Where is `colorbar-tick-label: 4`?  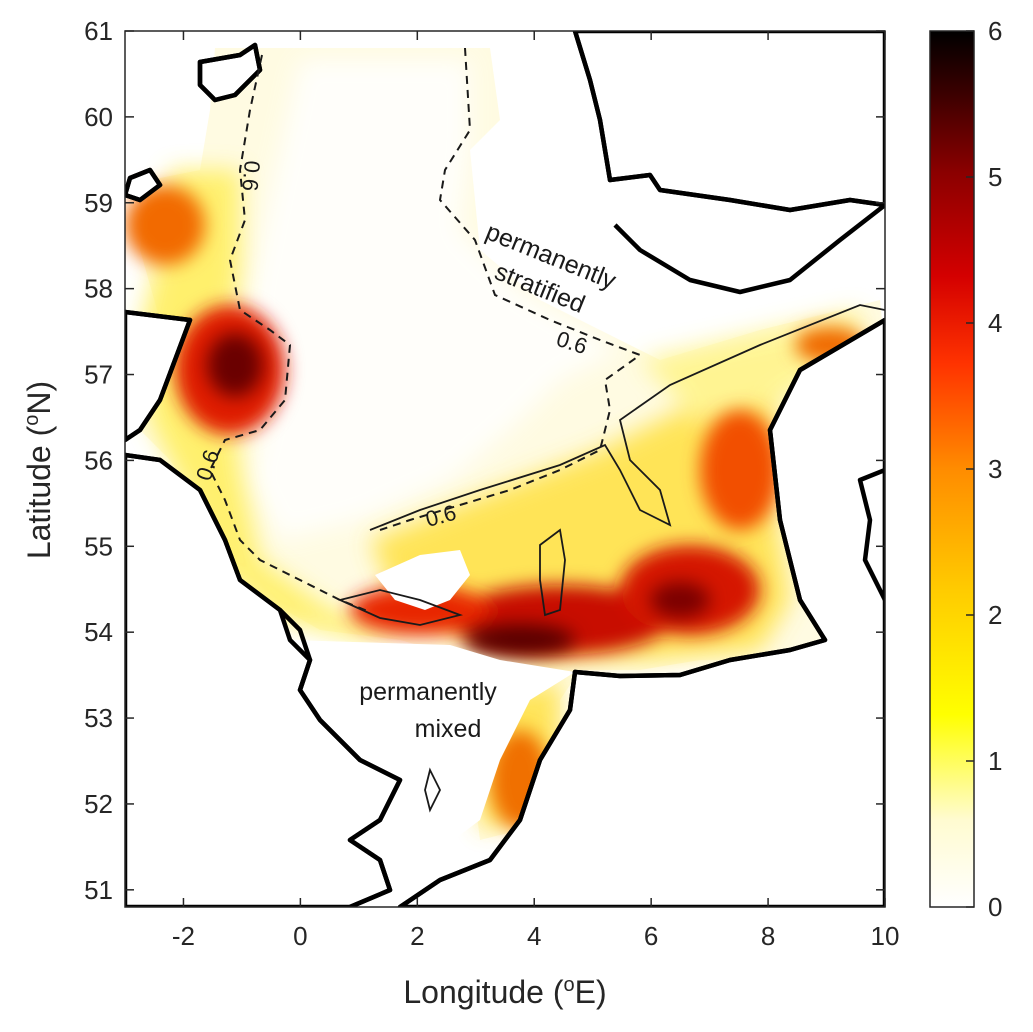 colorbar-tick-label: 4 is located at coordinates (995, 323).